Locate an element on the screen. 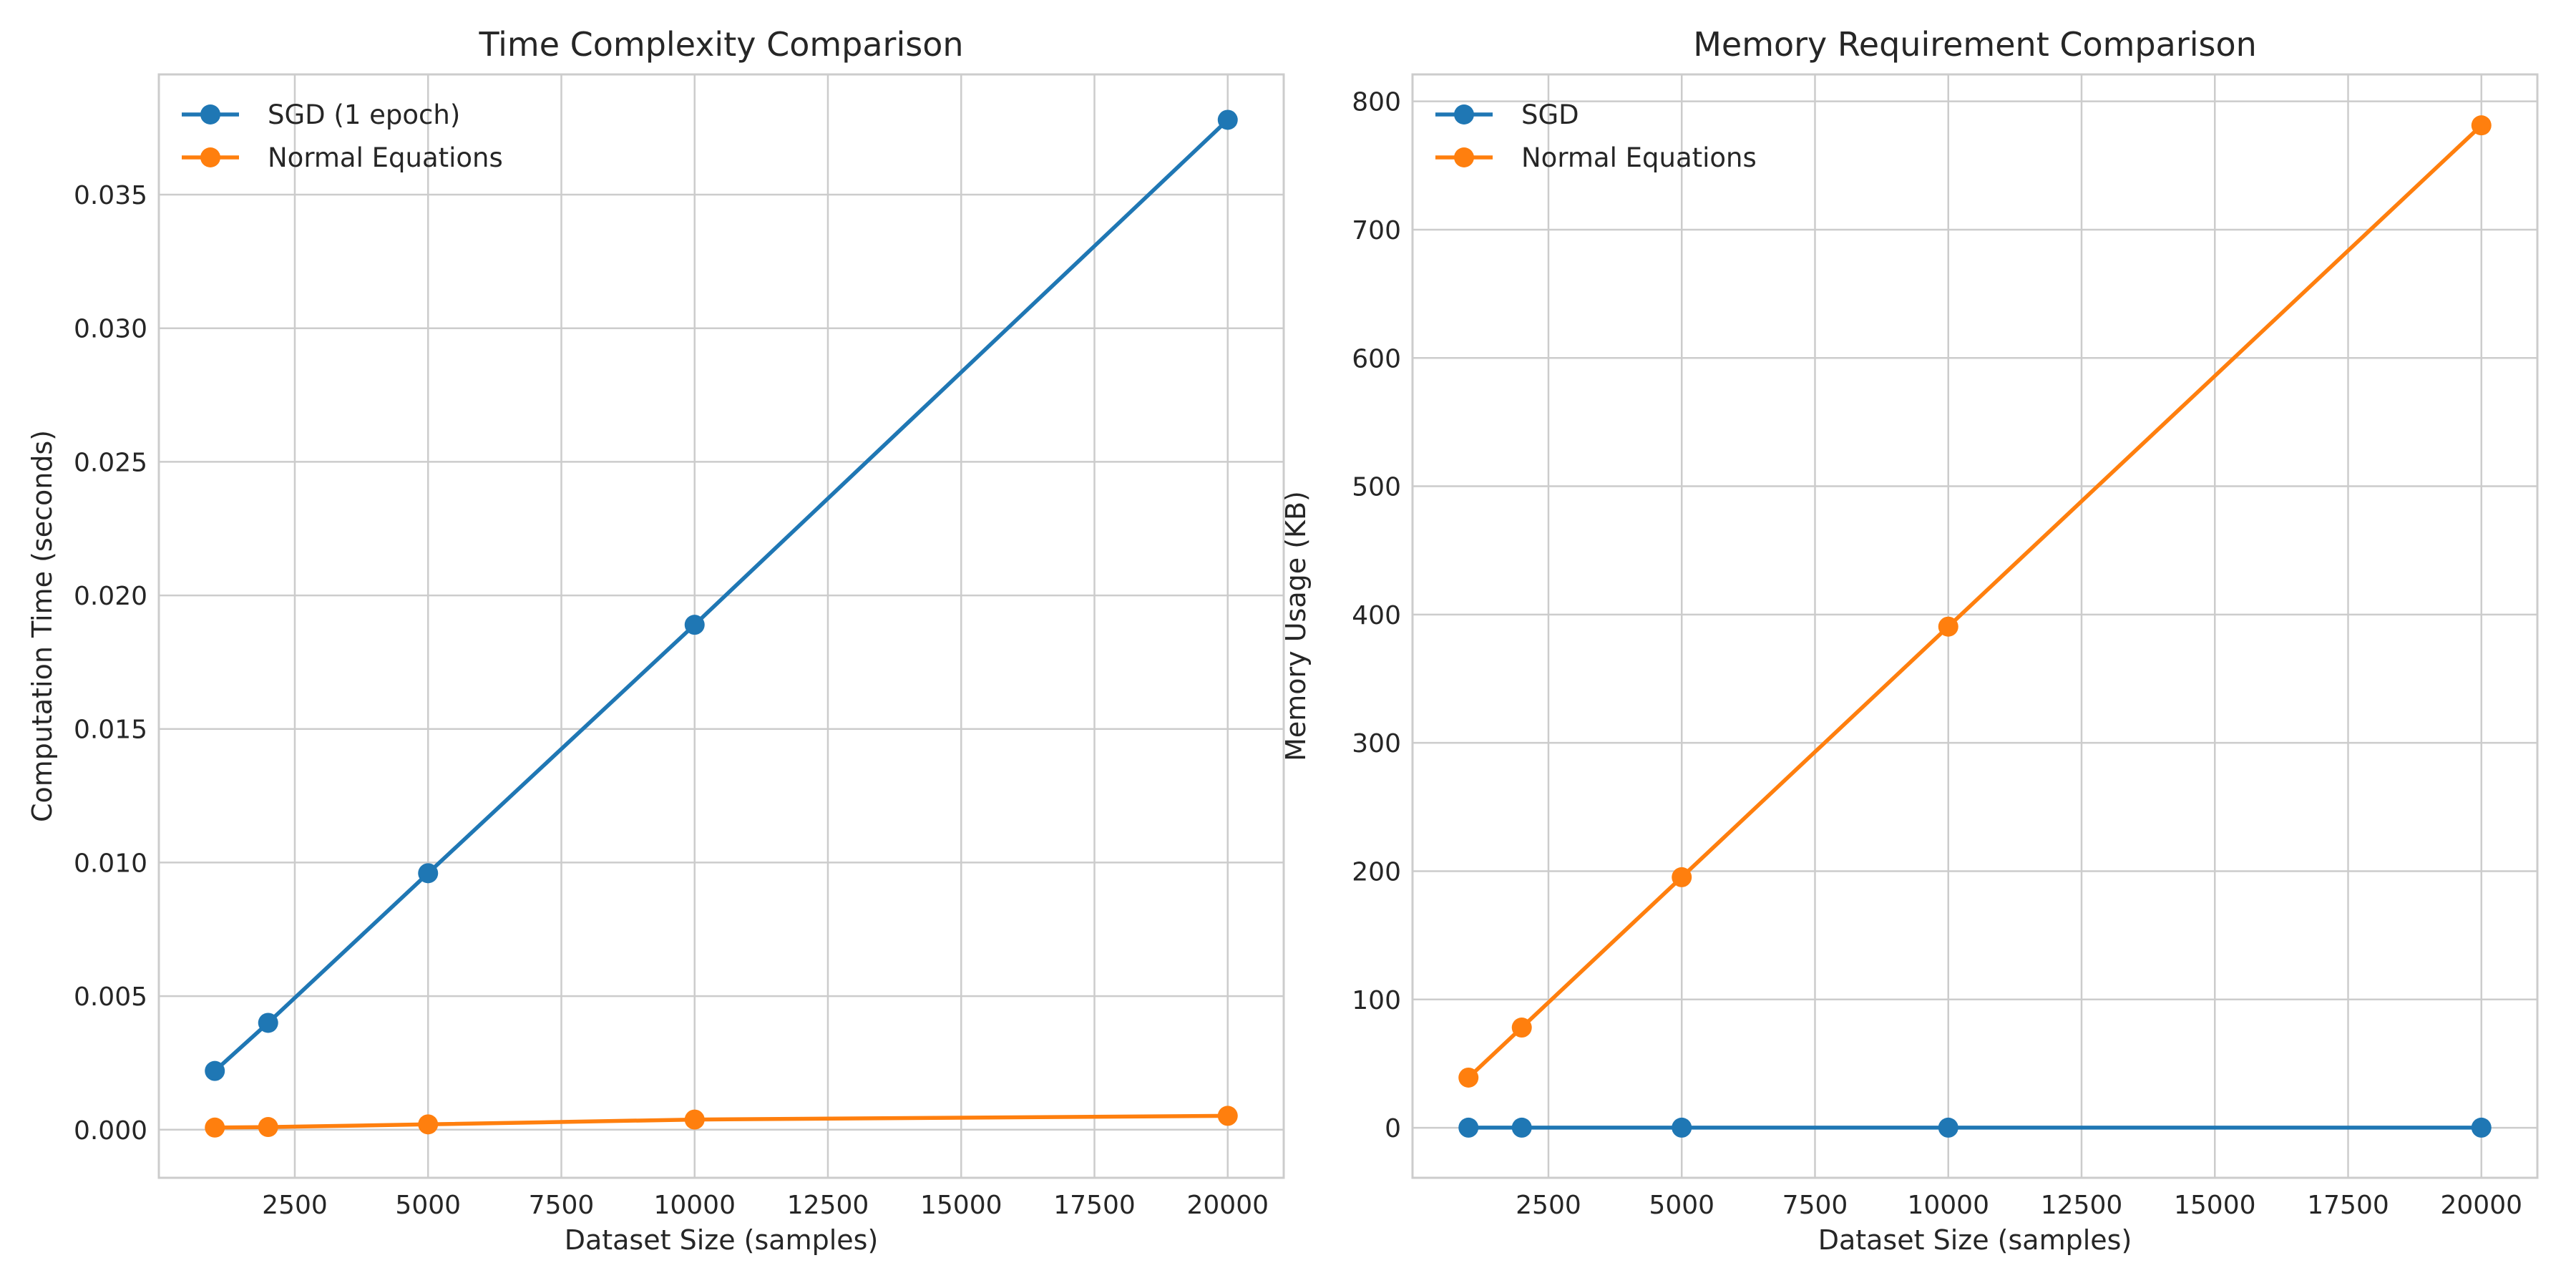 The width and height of the screenshot is (2576, 1288). y-tick-label: 0.035 is located at coordinates (110, 195).